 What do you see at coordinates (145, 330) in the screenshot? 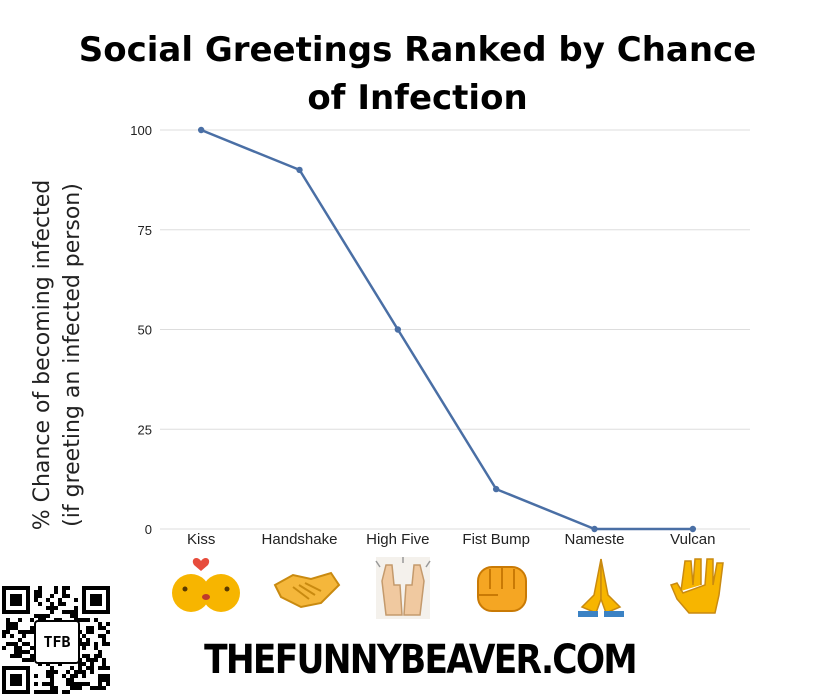
I see `y-tick-label: 50` at bounding box center [145, 330].